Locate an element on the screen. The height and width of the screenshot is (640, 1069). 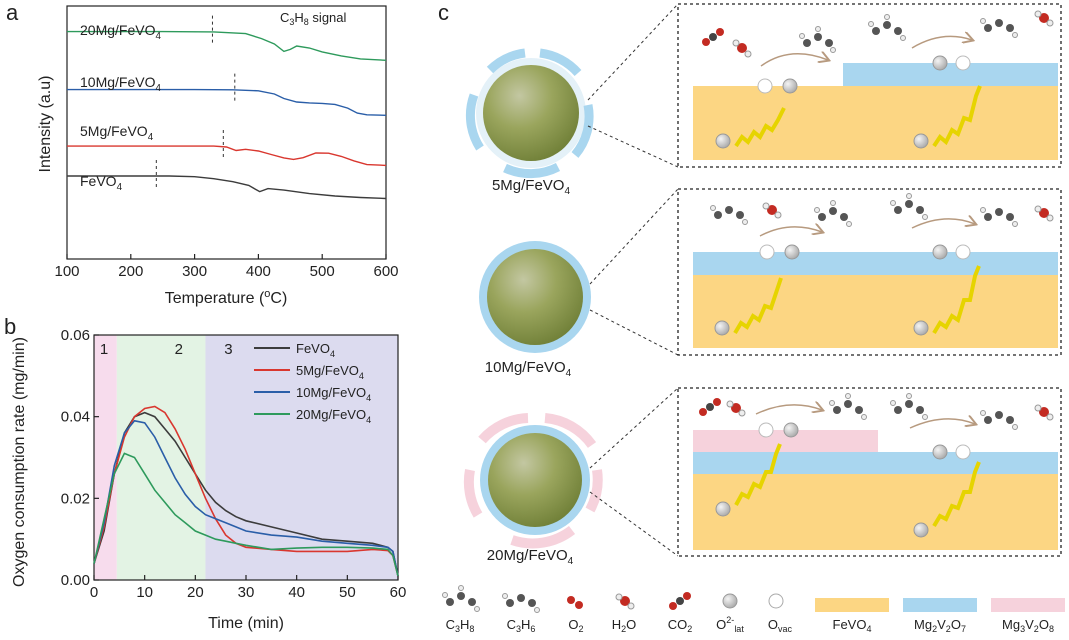
region-label-2: 2 is located at coordinates (179, 349).